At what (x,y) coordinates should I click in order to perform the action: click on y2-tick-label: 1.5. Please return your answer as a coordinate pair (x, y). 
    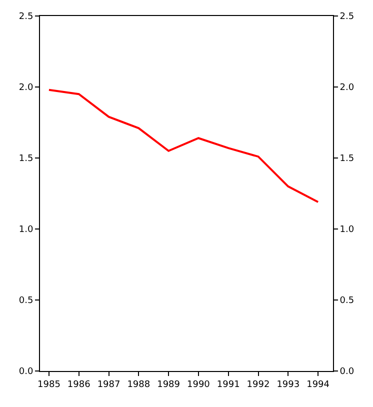
    Looking at the image, I should click on (347, 159).